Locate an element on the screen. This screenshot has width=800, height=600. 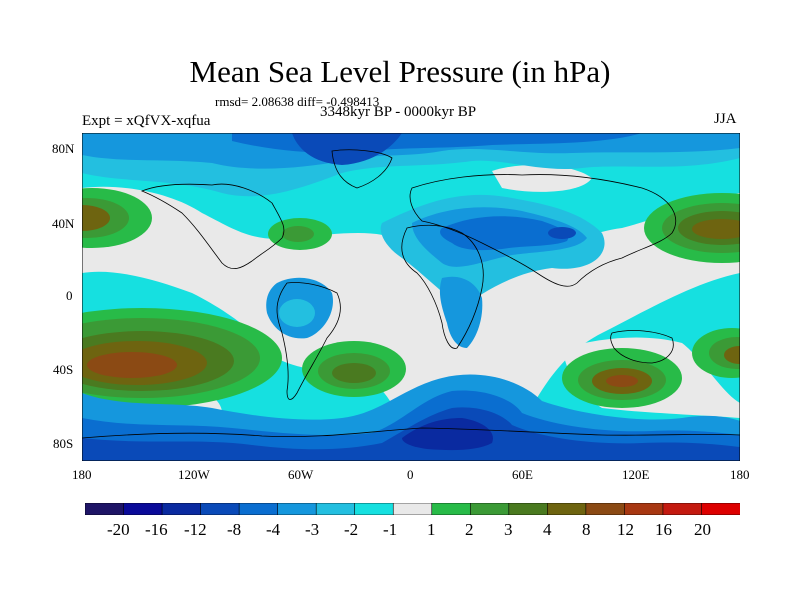
lat-label-80n: 80N is located at coordinates (63, 148).